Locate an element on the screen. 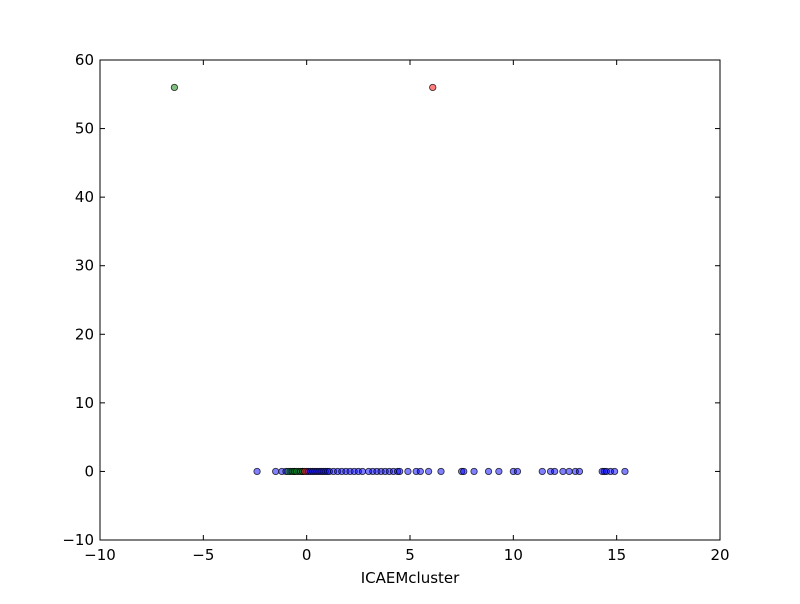 Image resolution: width=800 pixels, height=604 pixels. x-tick-label: −5 is located at coordinates (203, 555).